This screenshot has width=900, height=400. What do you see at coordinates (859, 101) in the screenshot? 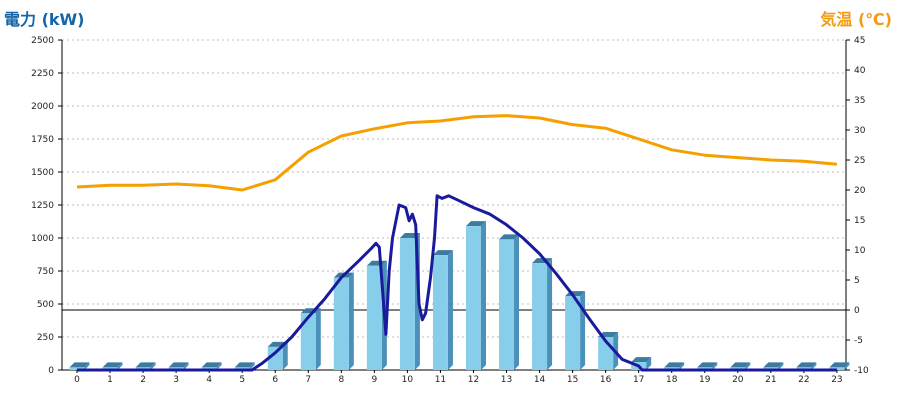
I see `right-tick-label: 35` at bounding box center [859, 101].